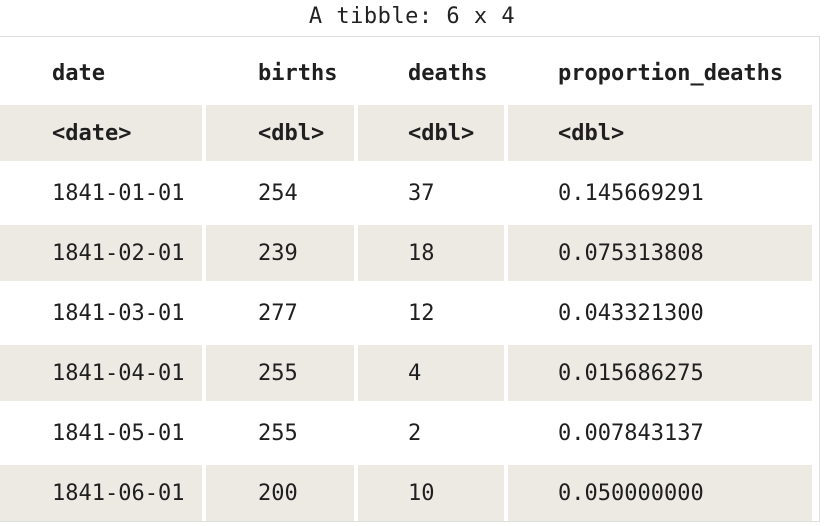 The width and height of the screenshot is (824, 526). I want to click on cell-births: 239, so click(280, 253).